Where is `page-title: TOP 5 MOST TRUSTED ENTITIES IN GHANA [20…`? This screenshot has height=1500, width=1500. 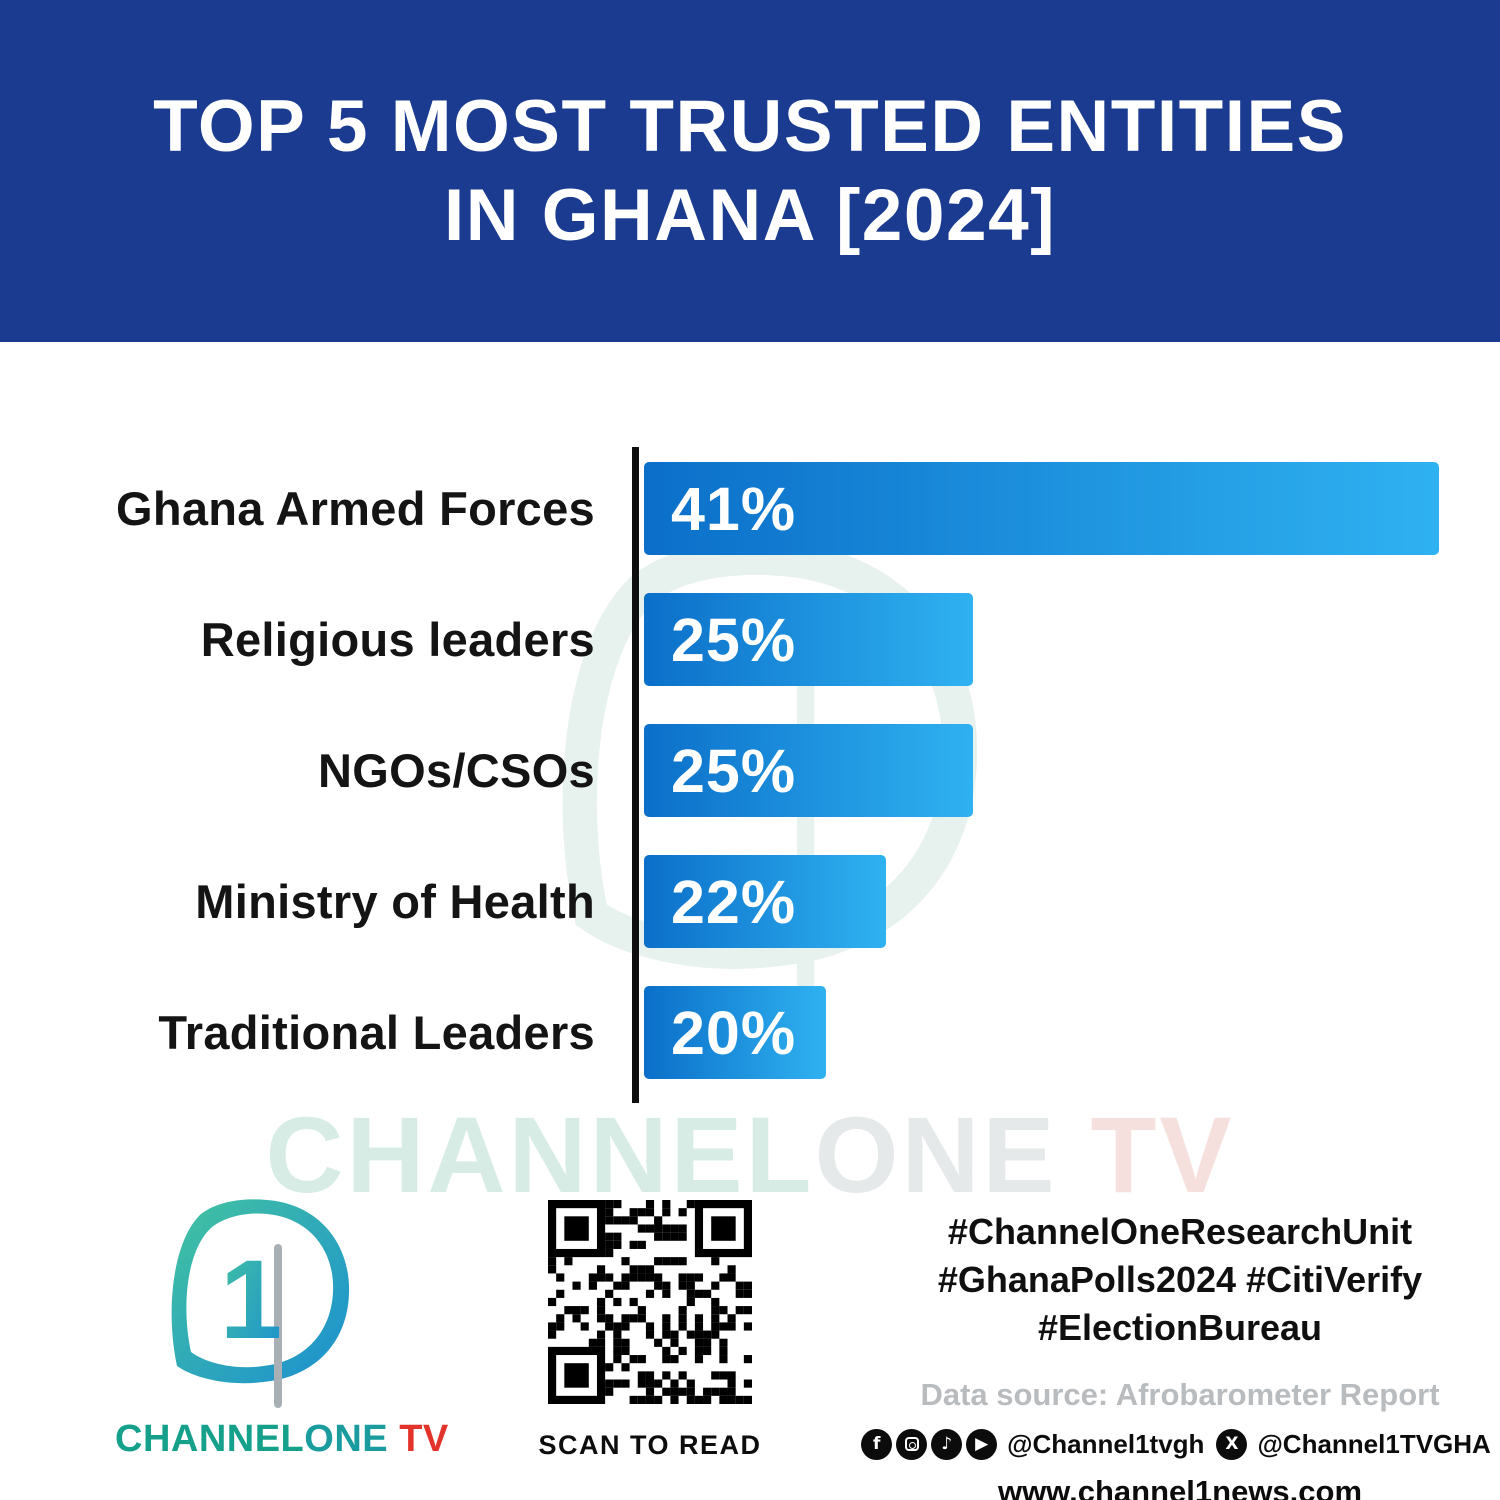 page-title: TOP 5 MOST TRUSTED ENTITIES IN GHANA [20… is located at coordinates (750, 171).